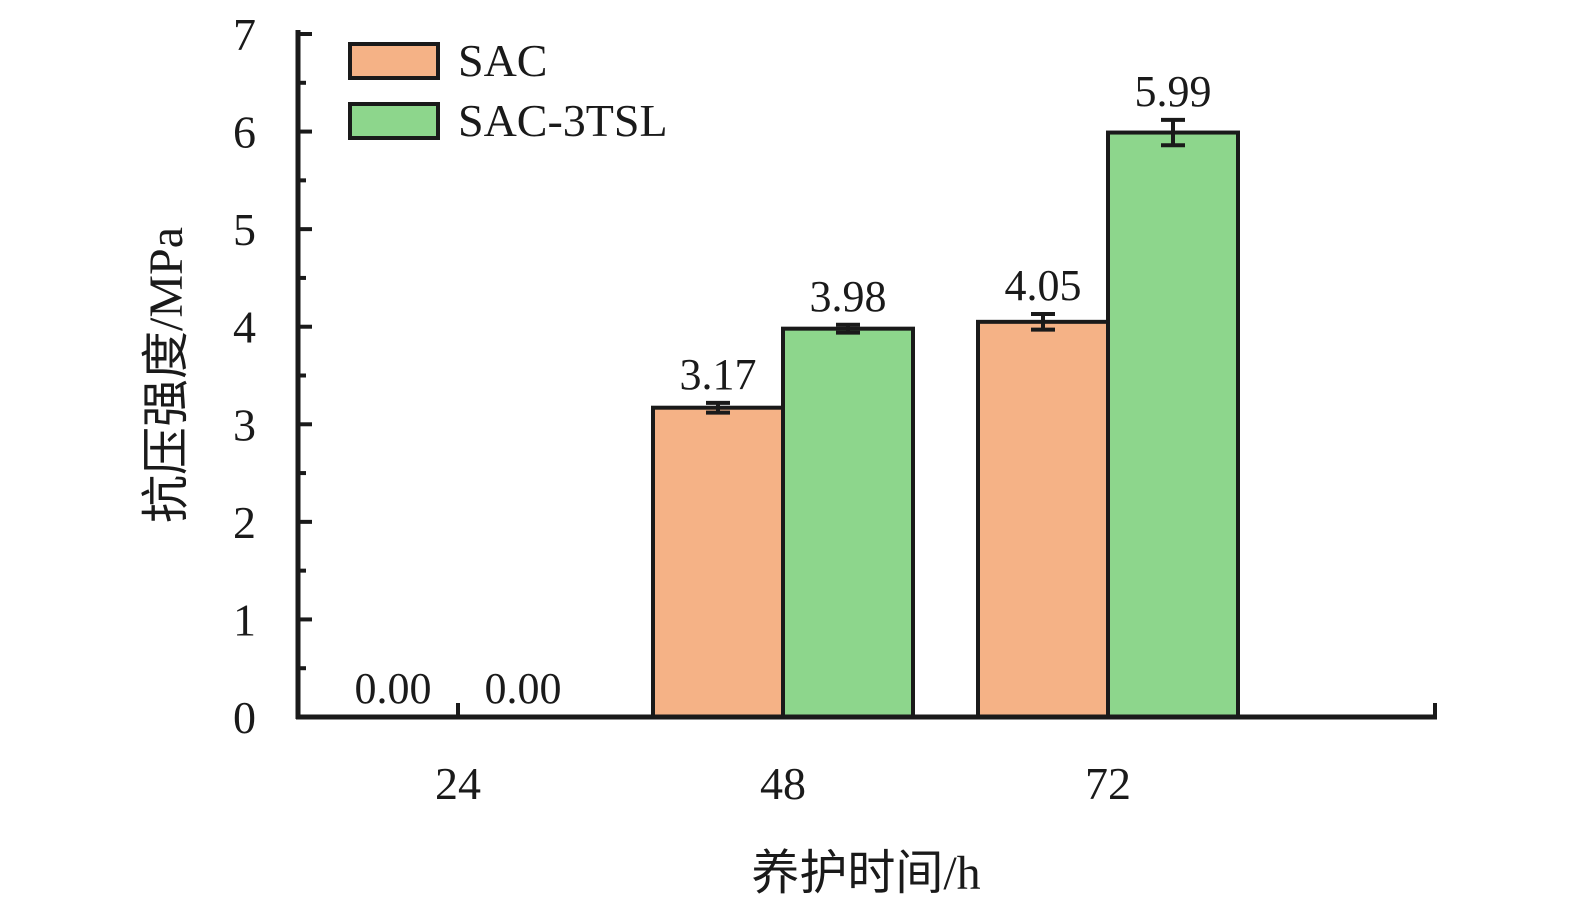  I want to click on y-tick-label: 6, so click(244, 132).